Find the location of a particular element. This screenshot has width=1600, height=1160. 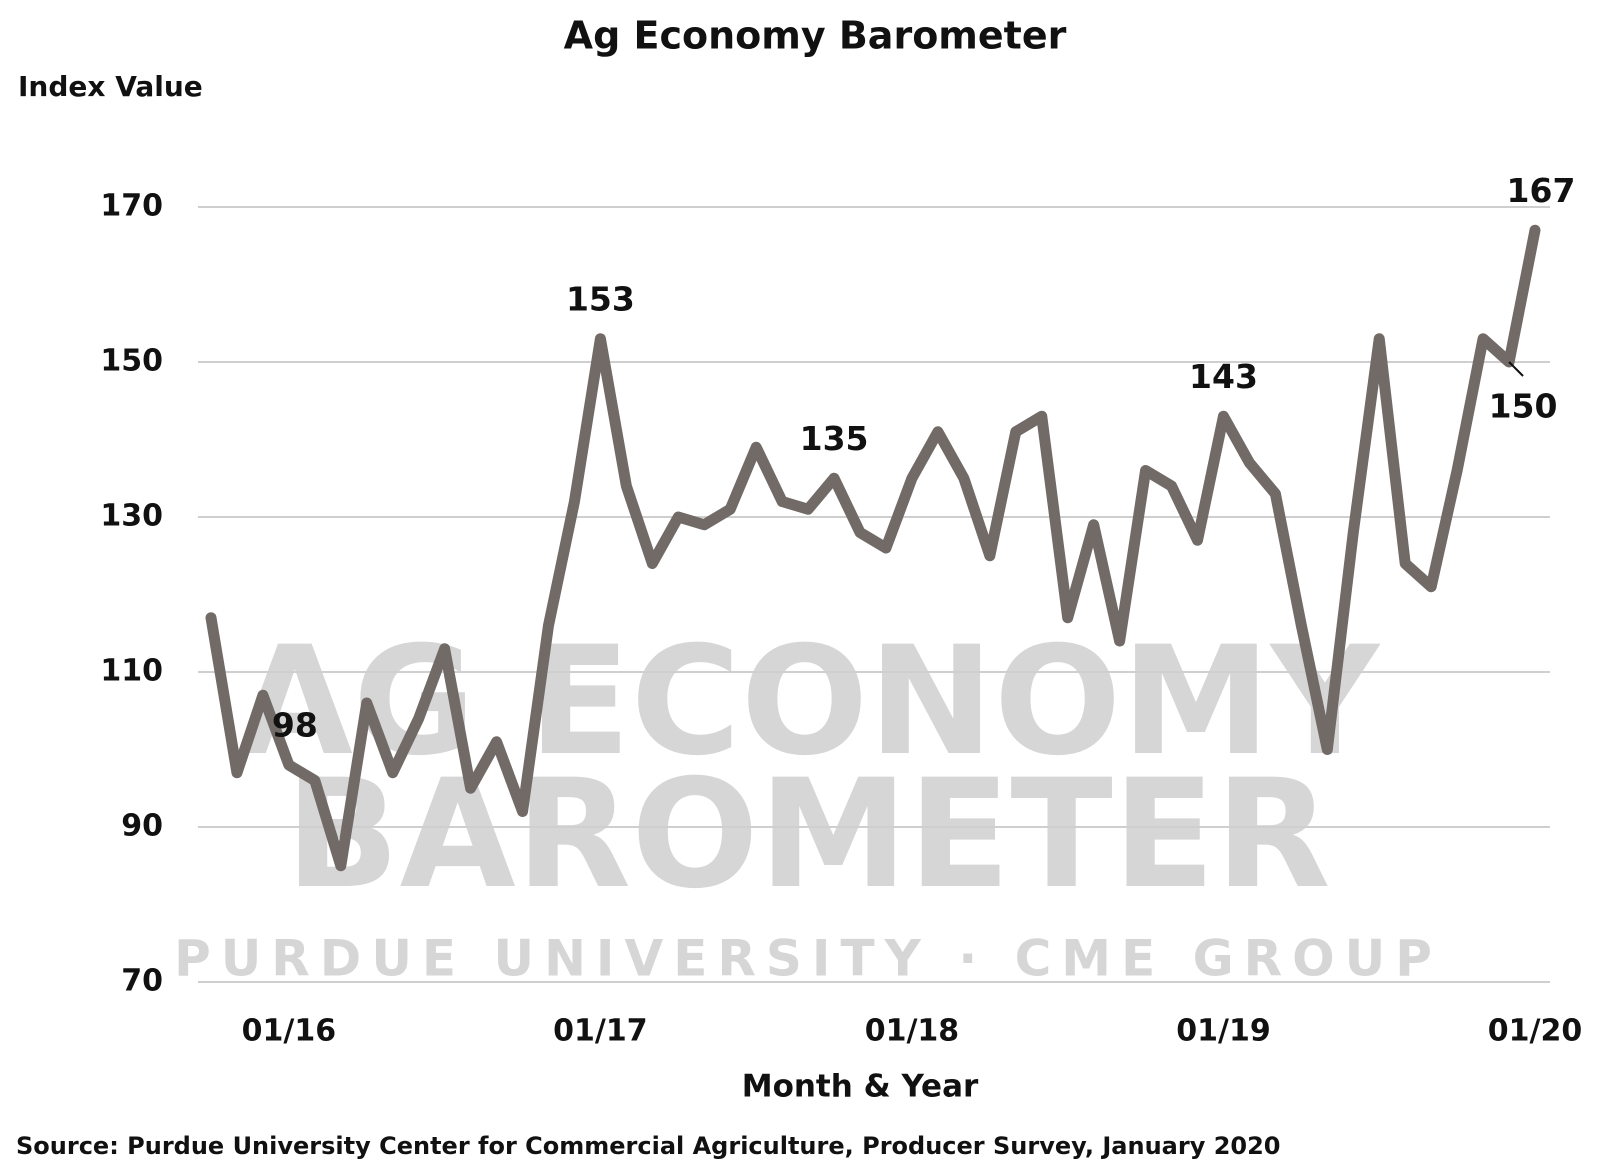

leader-line is located at coordinates (1516, 369).